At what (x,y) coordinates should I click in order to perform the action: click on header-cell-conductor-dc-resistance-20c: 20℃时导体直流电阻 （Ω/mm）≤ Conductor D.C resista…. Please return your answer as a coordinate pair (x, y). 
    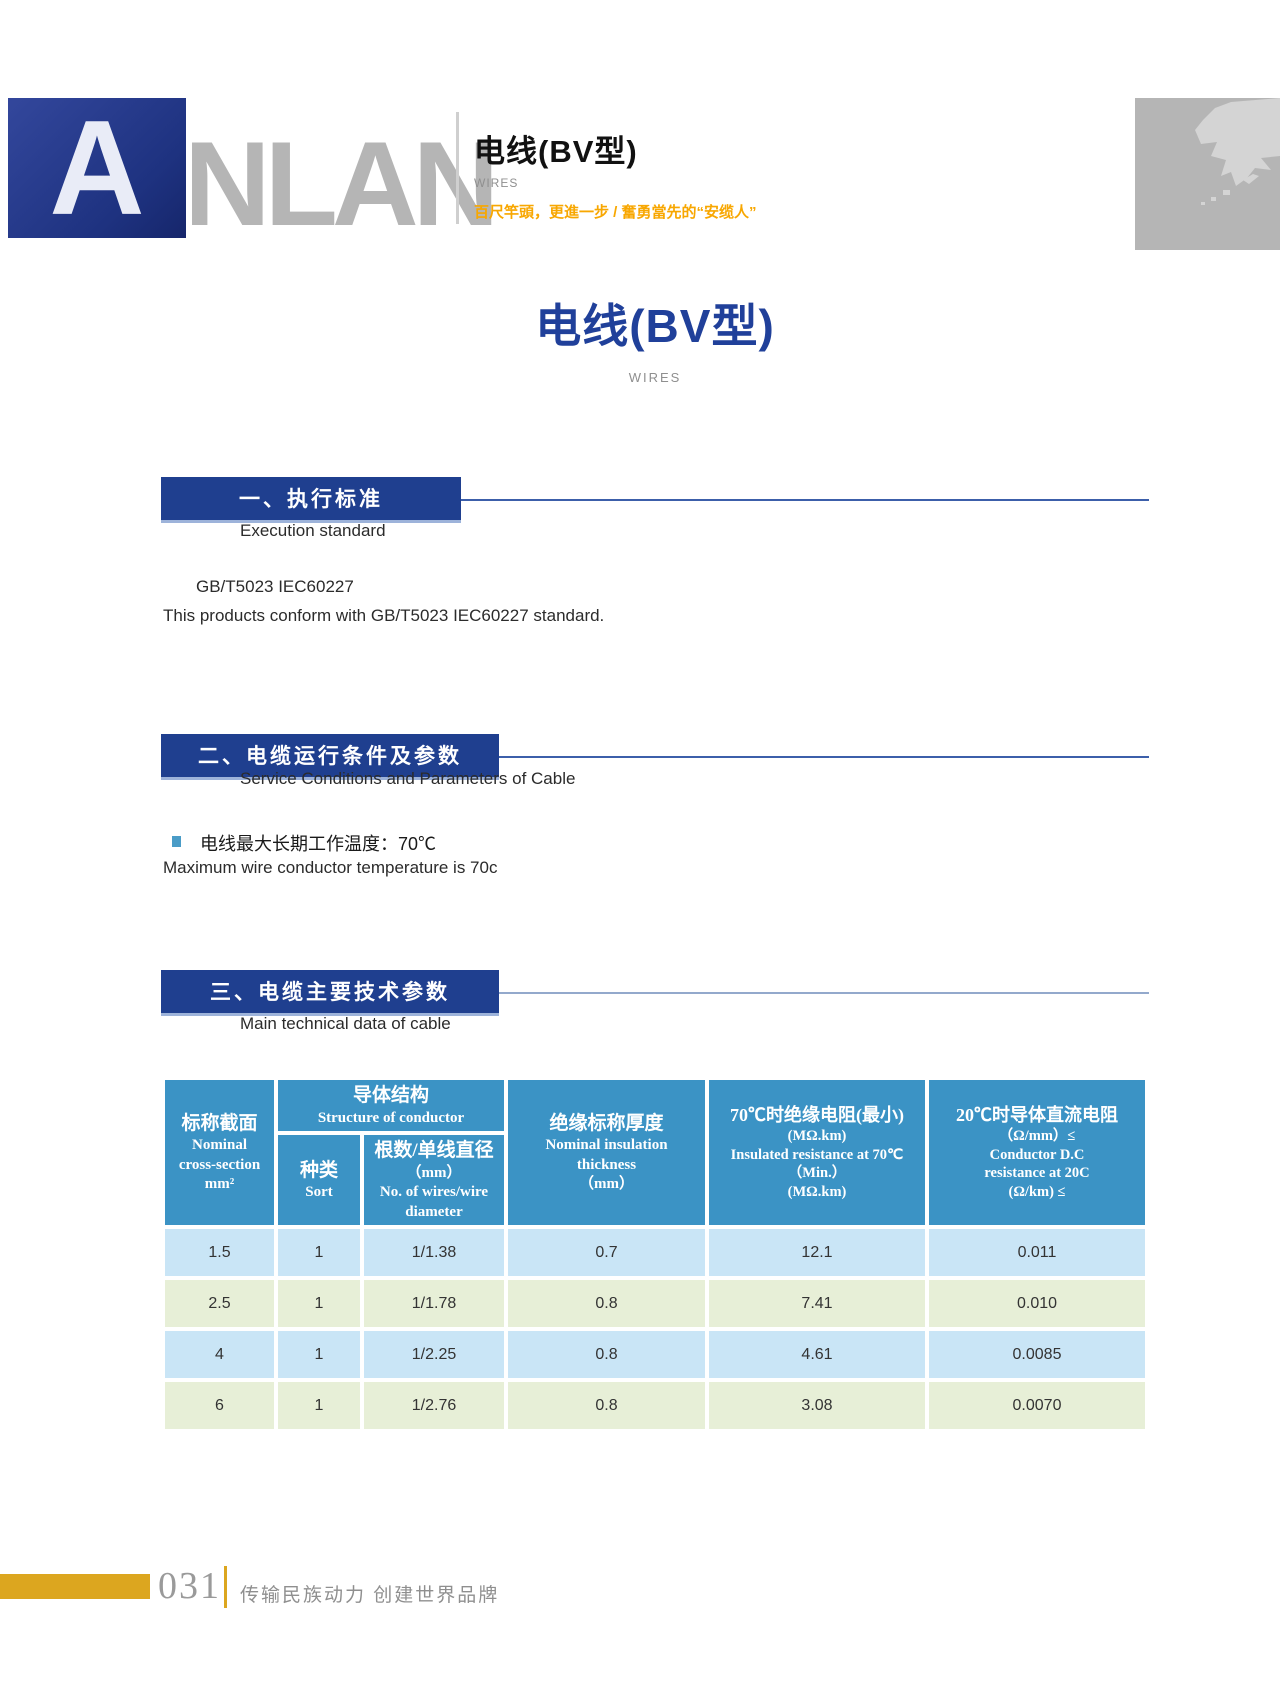
    Looking at the image, I should click on (1037, 1153).